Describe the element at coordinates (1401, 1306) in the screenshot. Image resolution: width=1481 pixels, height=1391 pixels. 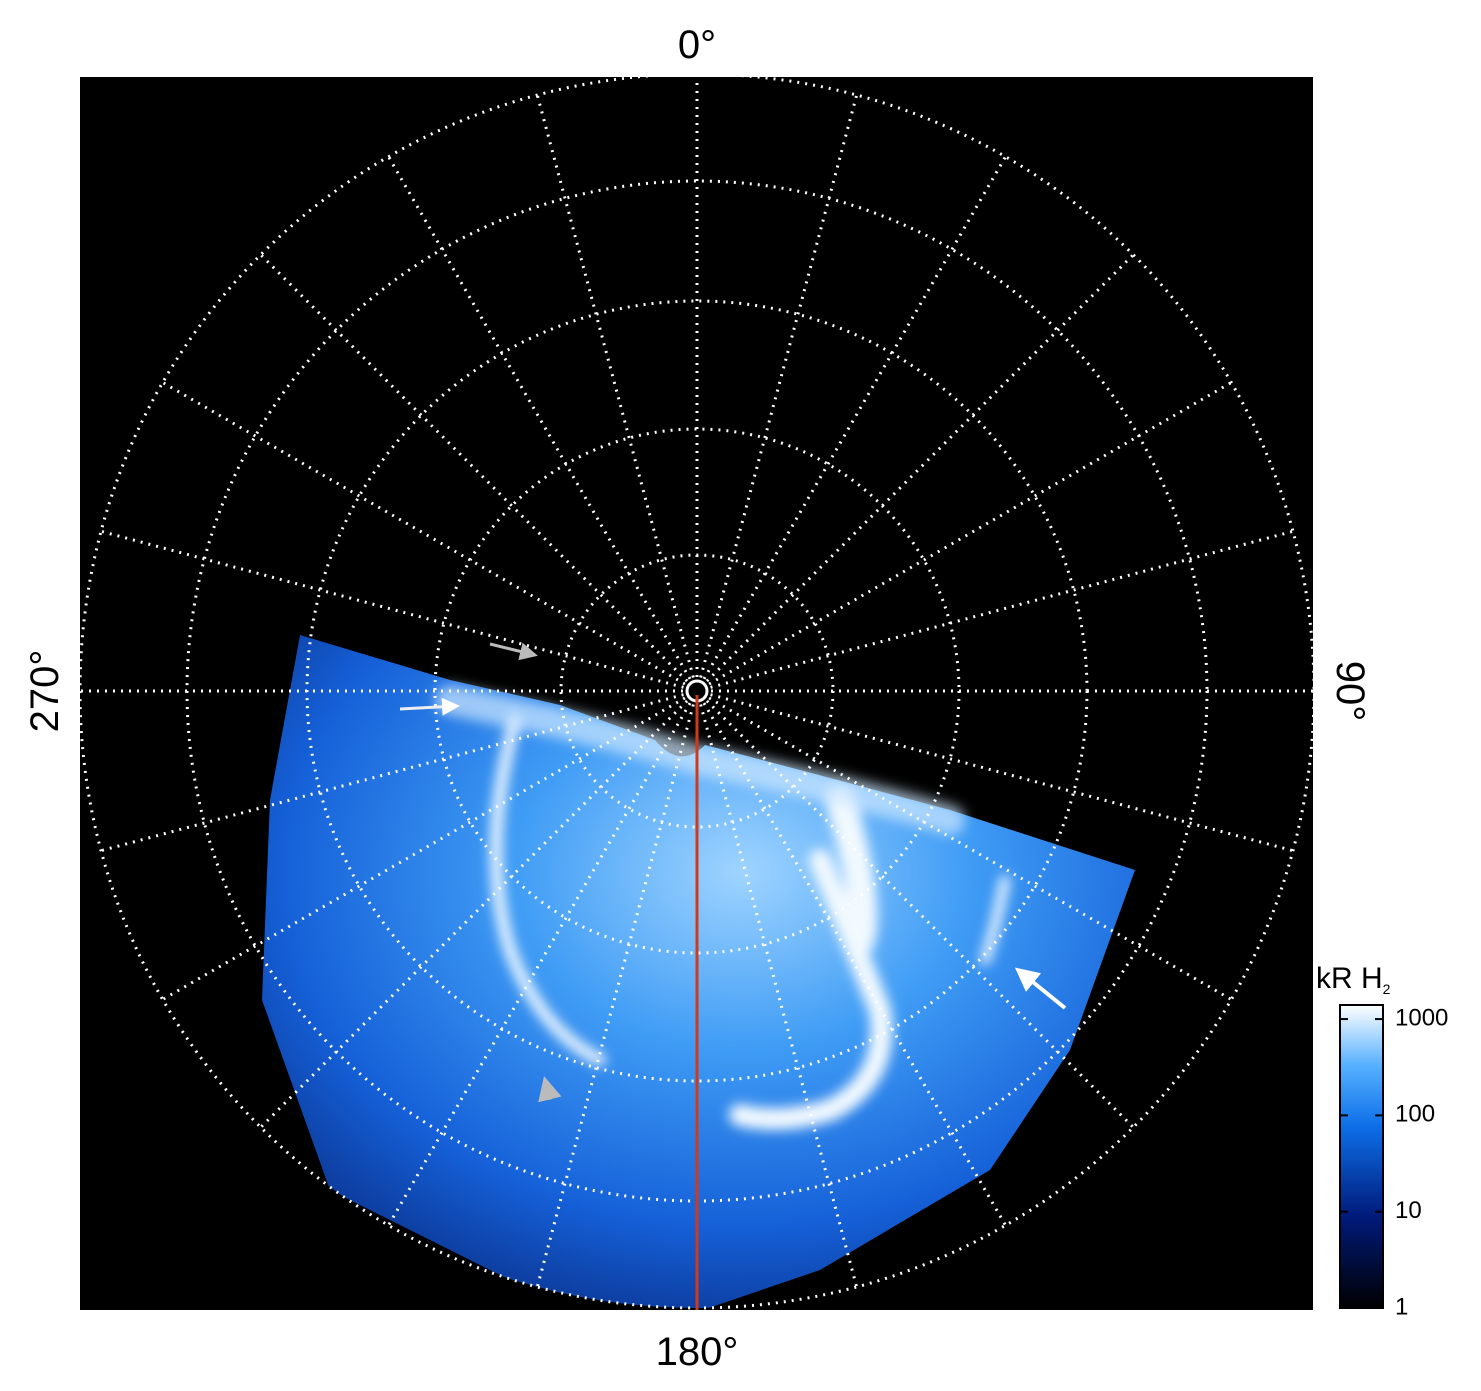
I see `colorbar-tick-label: 1` at that location.